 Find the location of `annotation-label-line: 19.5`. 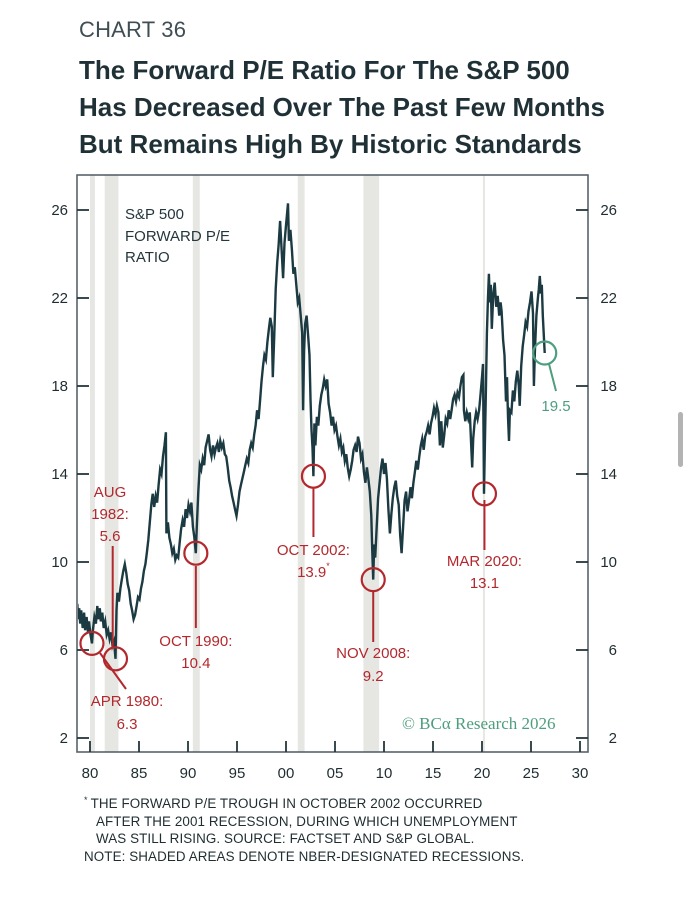

annotation-label-line: 19.5 is located at coordinates (555, 406).